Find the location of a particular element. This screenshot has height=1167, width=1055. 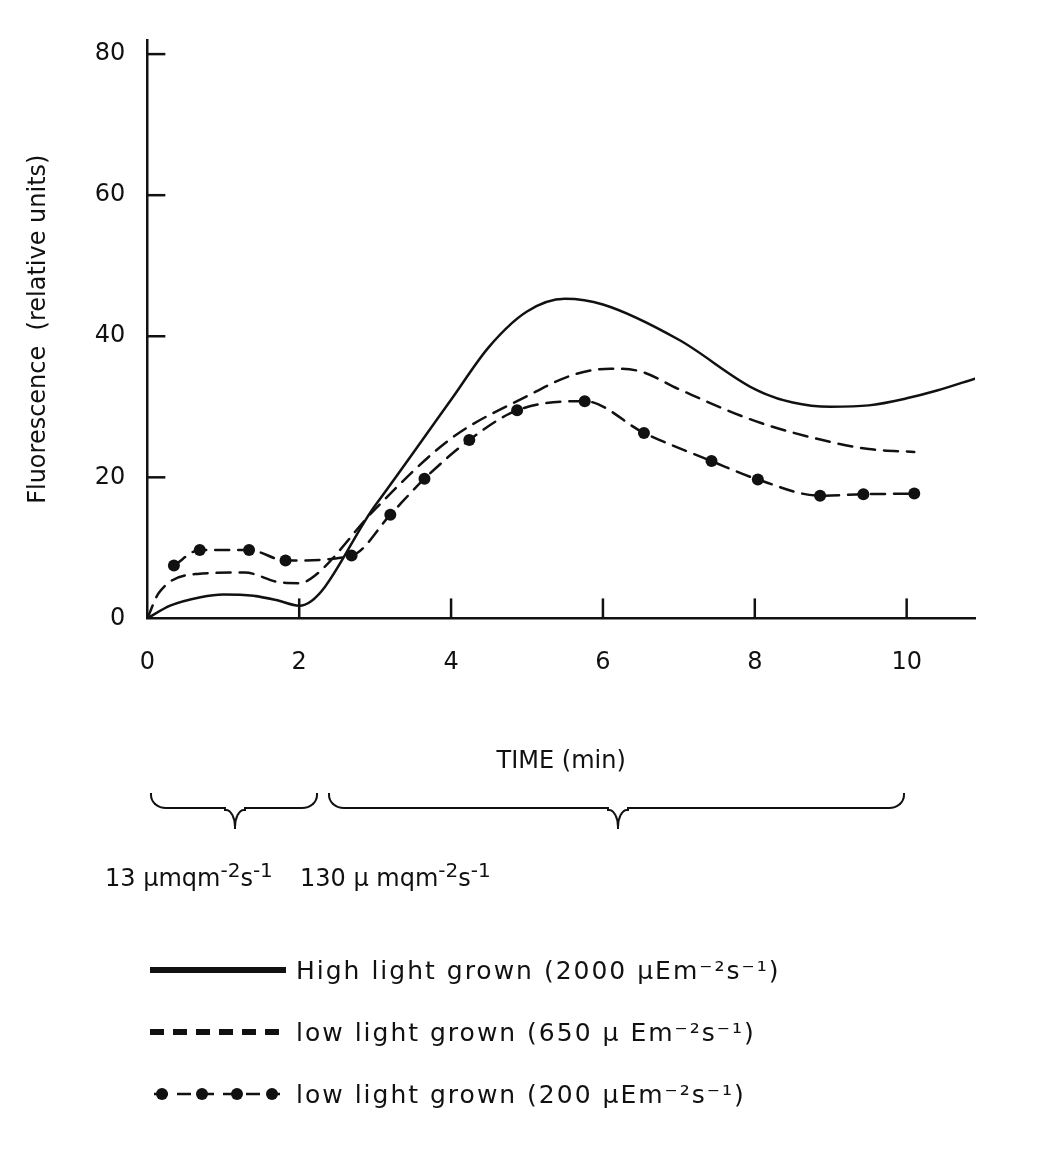

y-tick-label: 0 is located at coordinates (118, 616).